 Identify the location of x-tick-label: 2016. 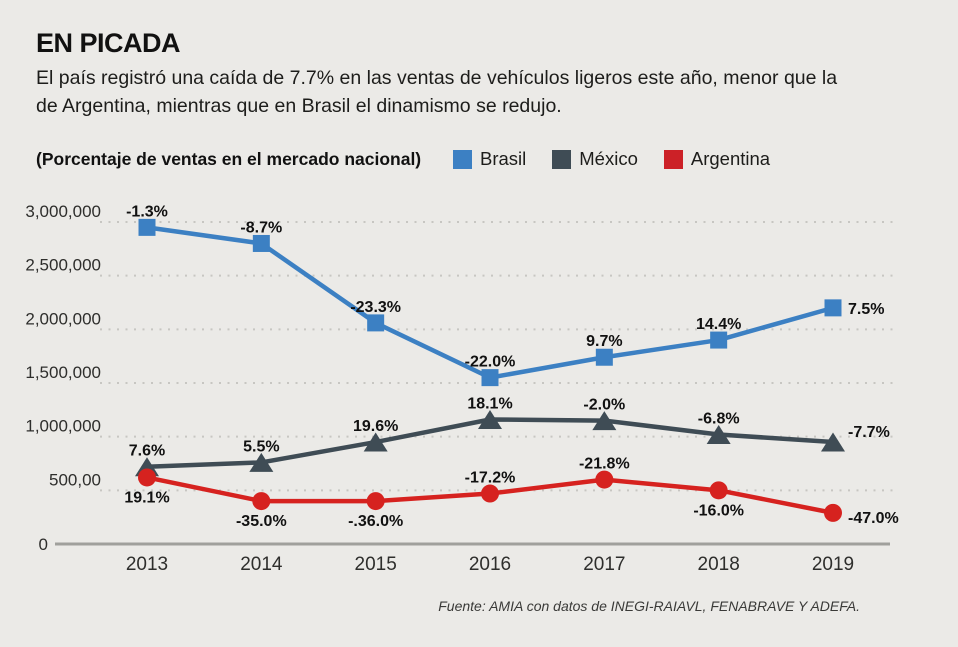
(490, 564).